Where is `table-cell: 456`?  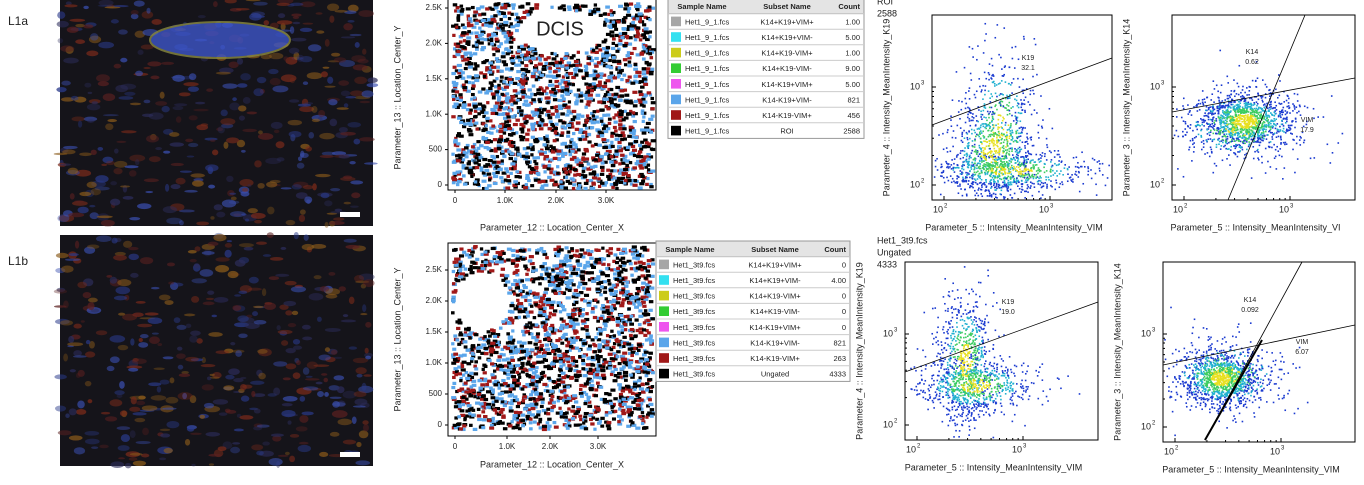 table-cell: 456 is located at coordinates (853, 115).